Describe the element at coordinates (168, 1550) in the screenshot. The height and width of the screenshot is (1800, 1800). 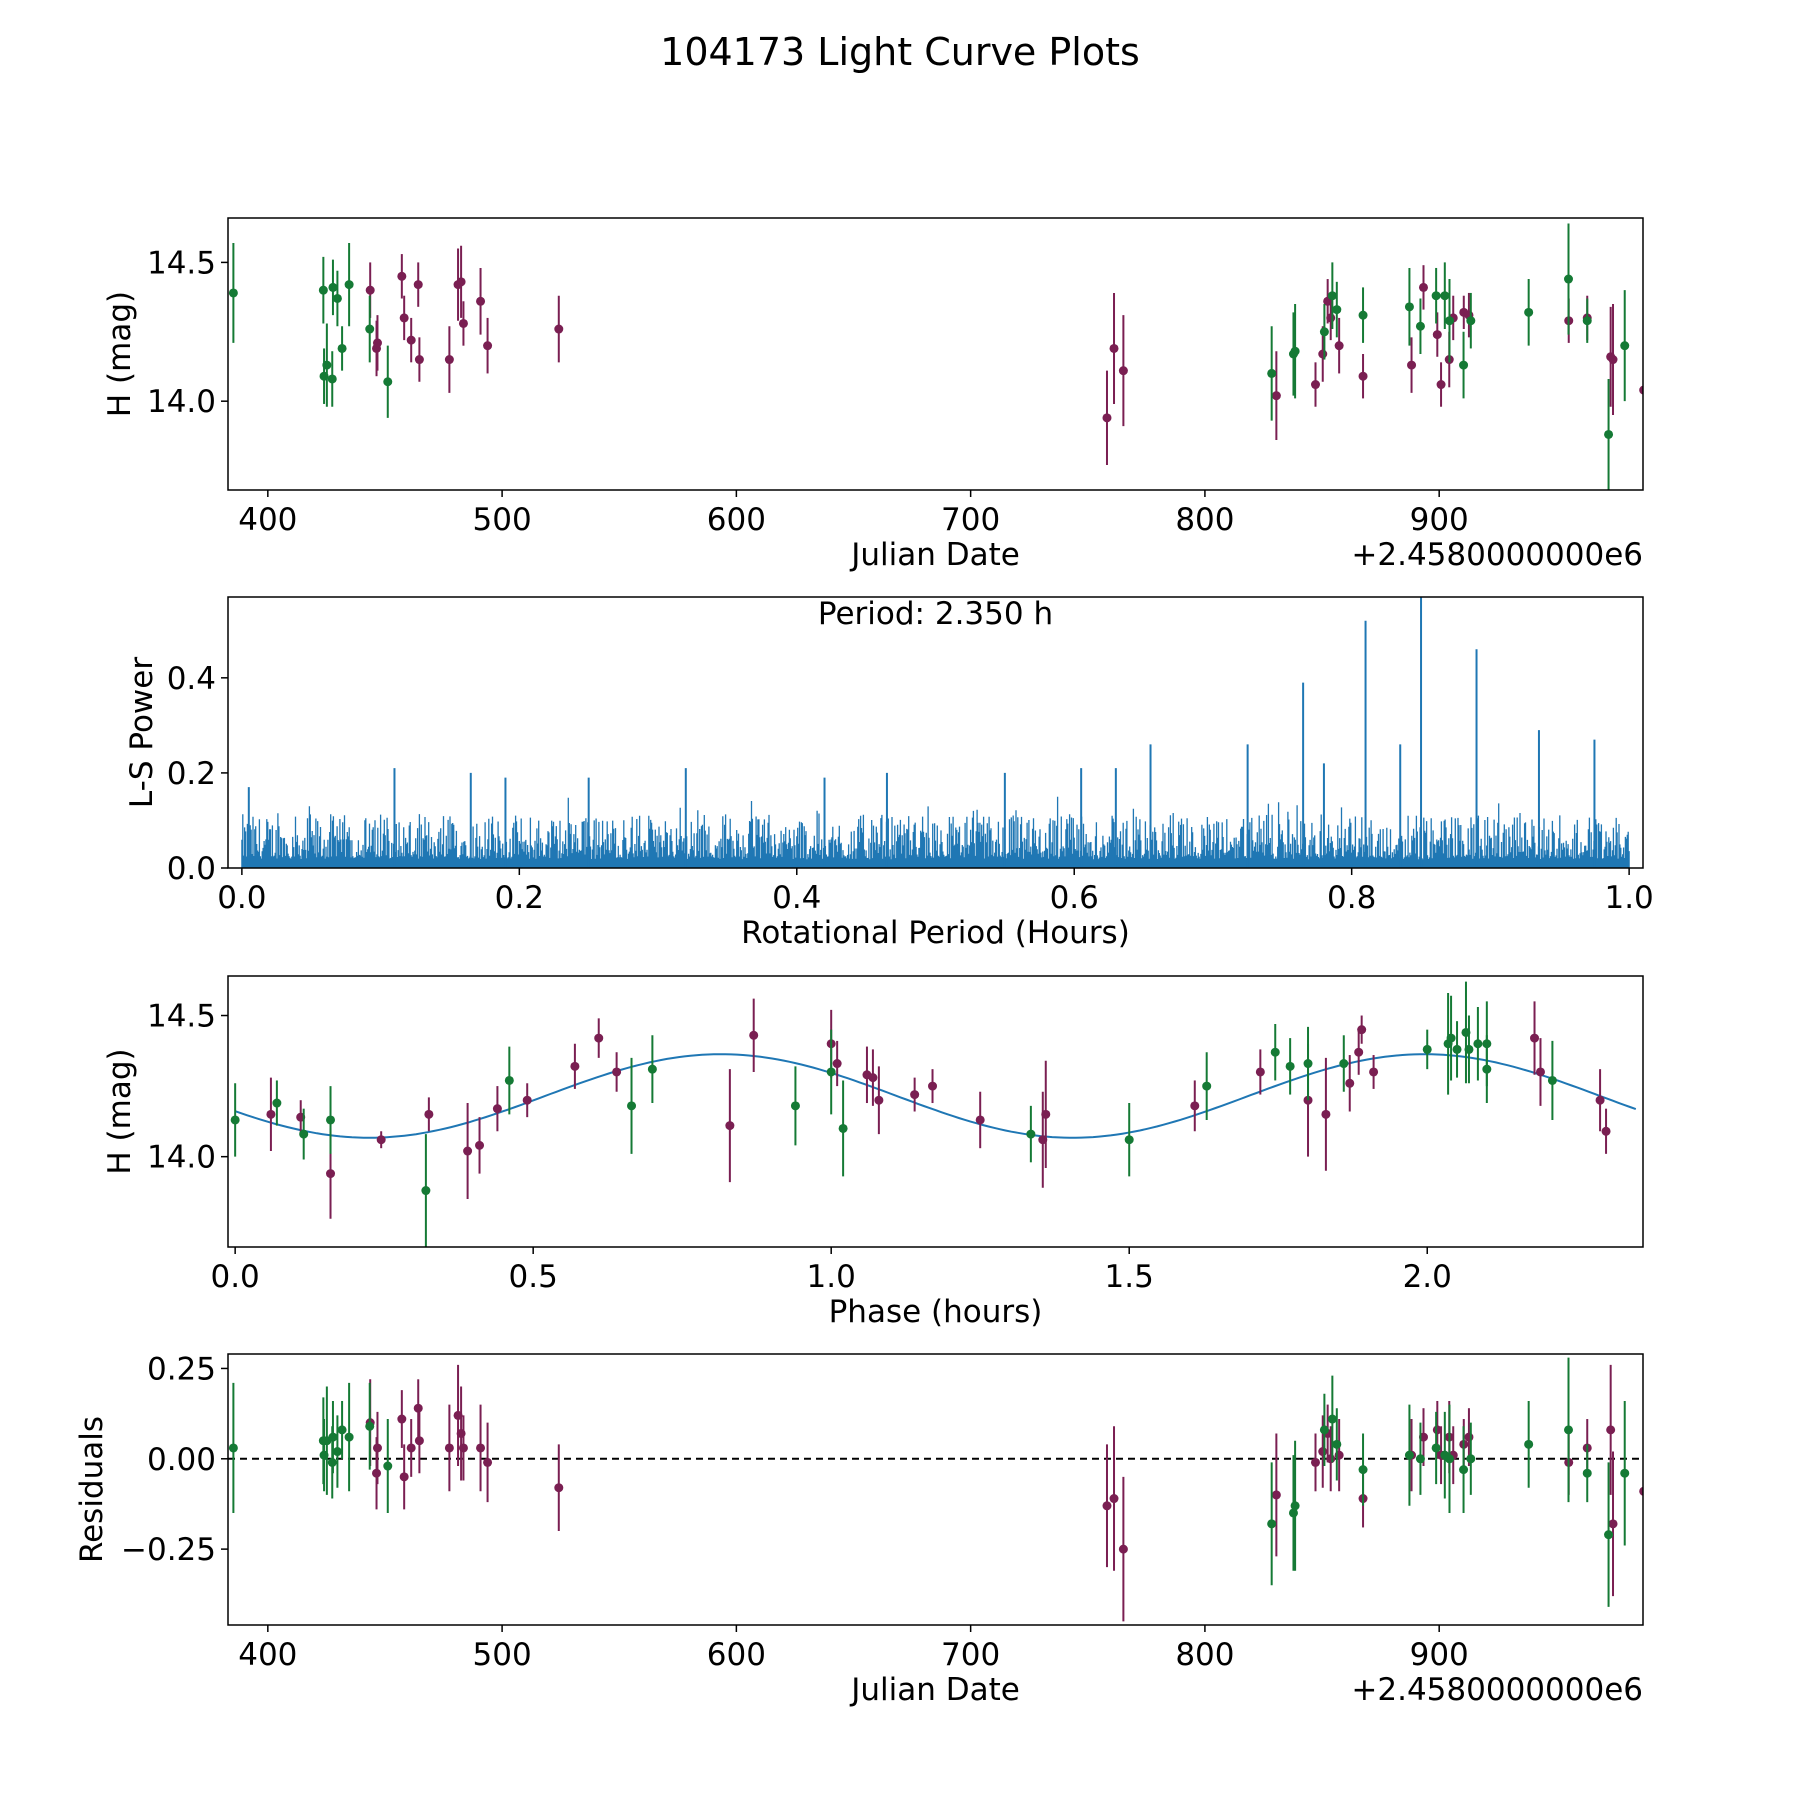
I see `y-tick-label: −0.25` at that location.